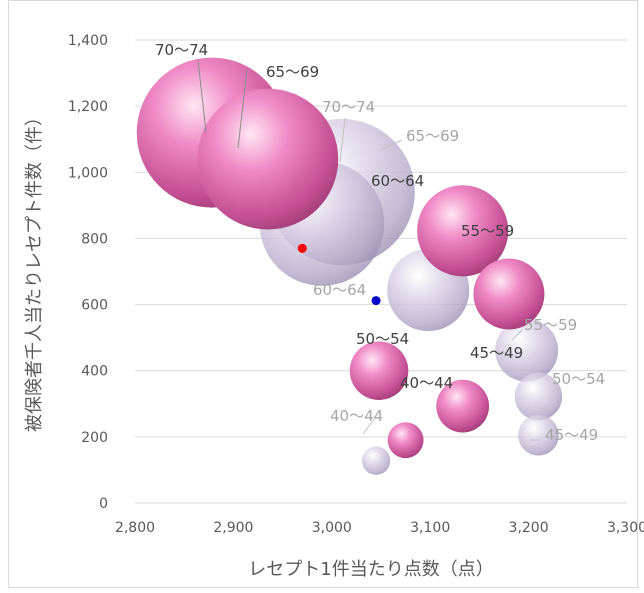 The image size is (644, 593). Describe the element at coordinates (94, 306) in the screenshot. I see `y-tick-label: 600` at that location.